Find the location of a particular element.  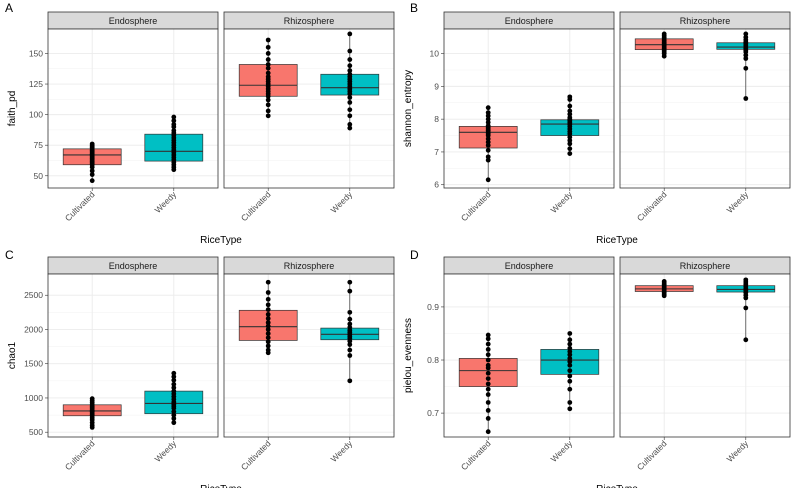

facet-strip-label: Rhizosphere is located at coordinates (309, 21).